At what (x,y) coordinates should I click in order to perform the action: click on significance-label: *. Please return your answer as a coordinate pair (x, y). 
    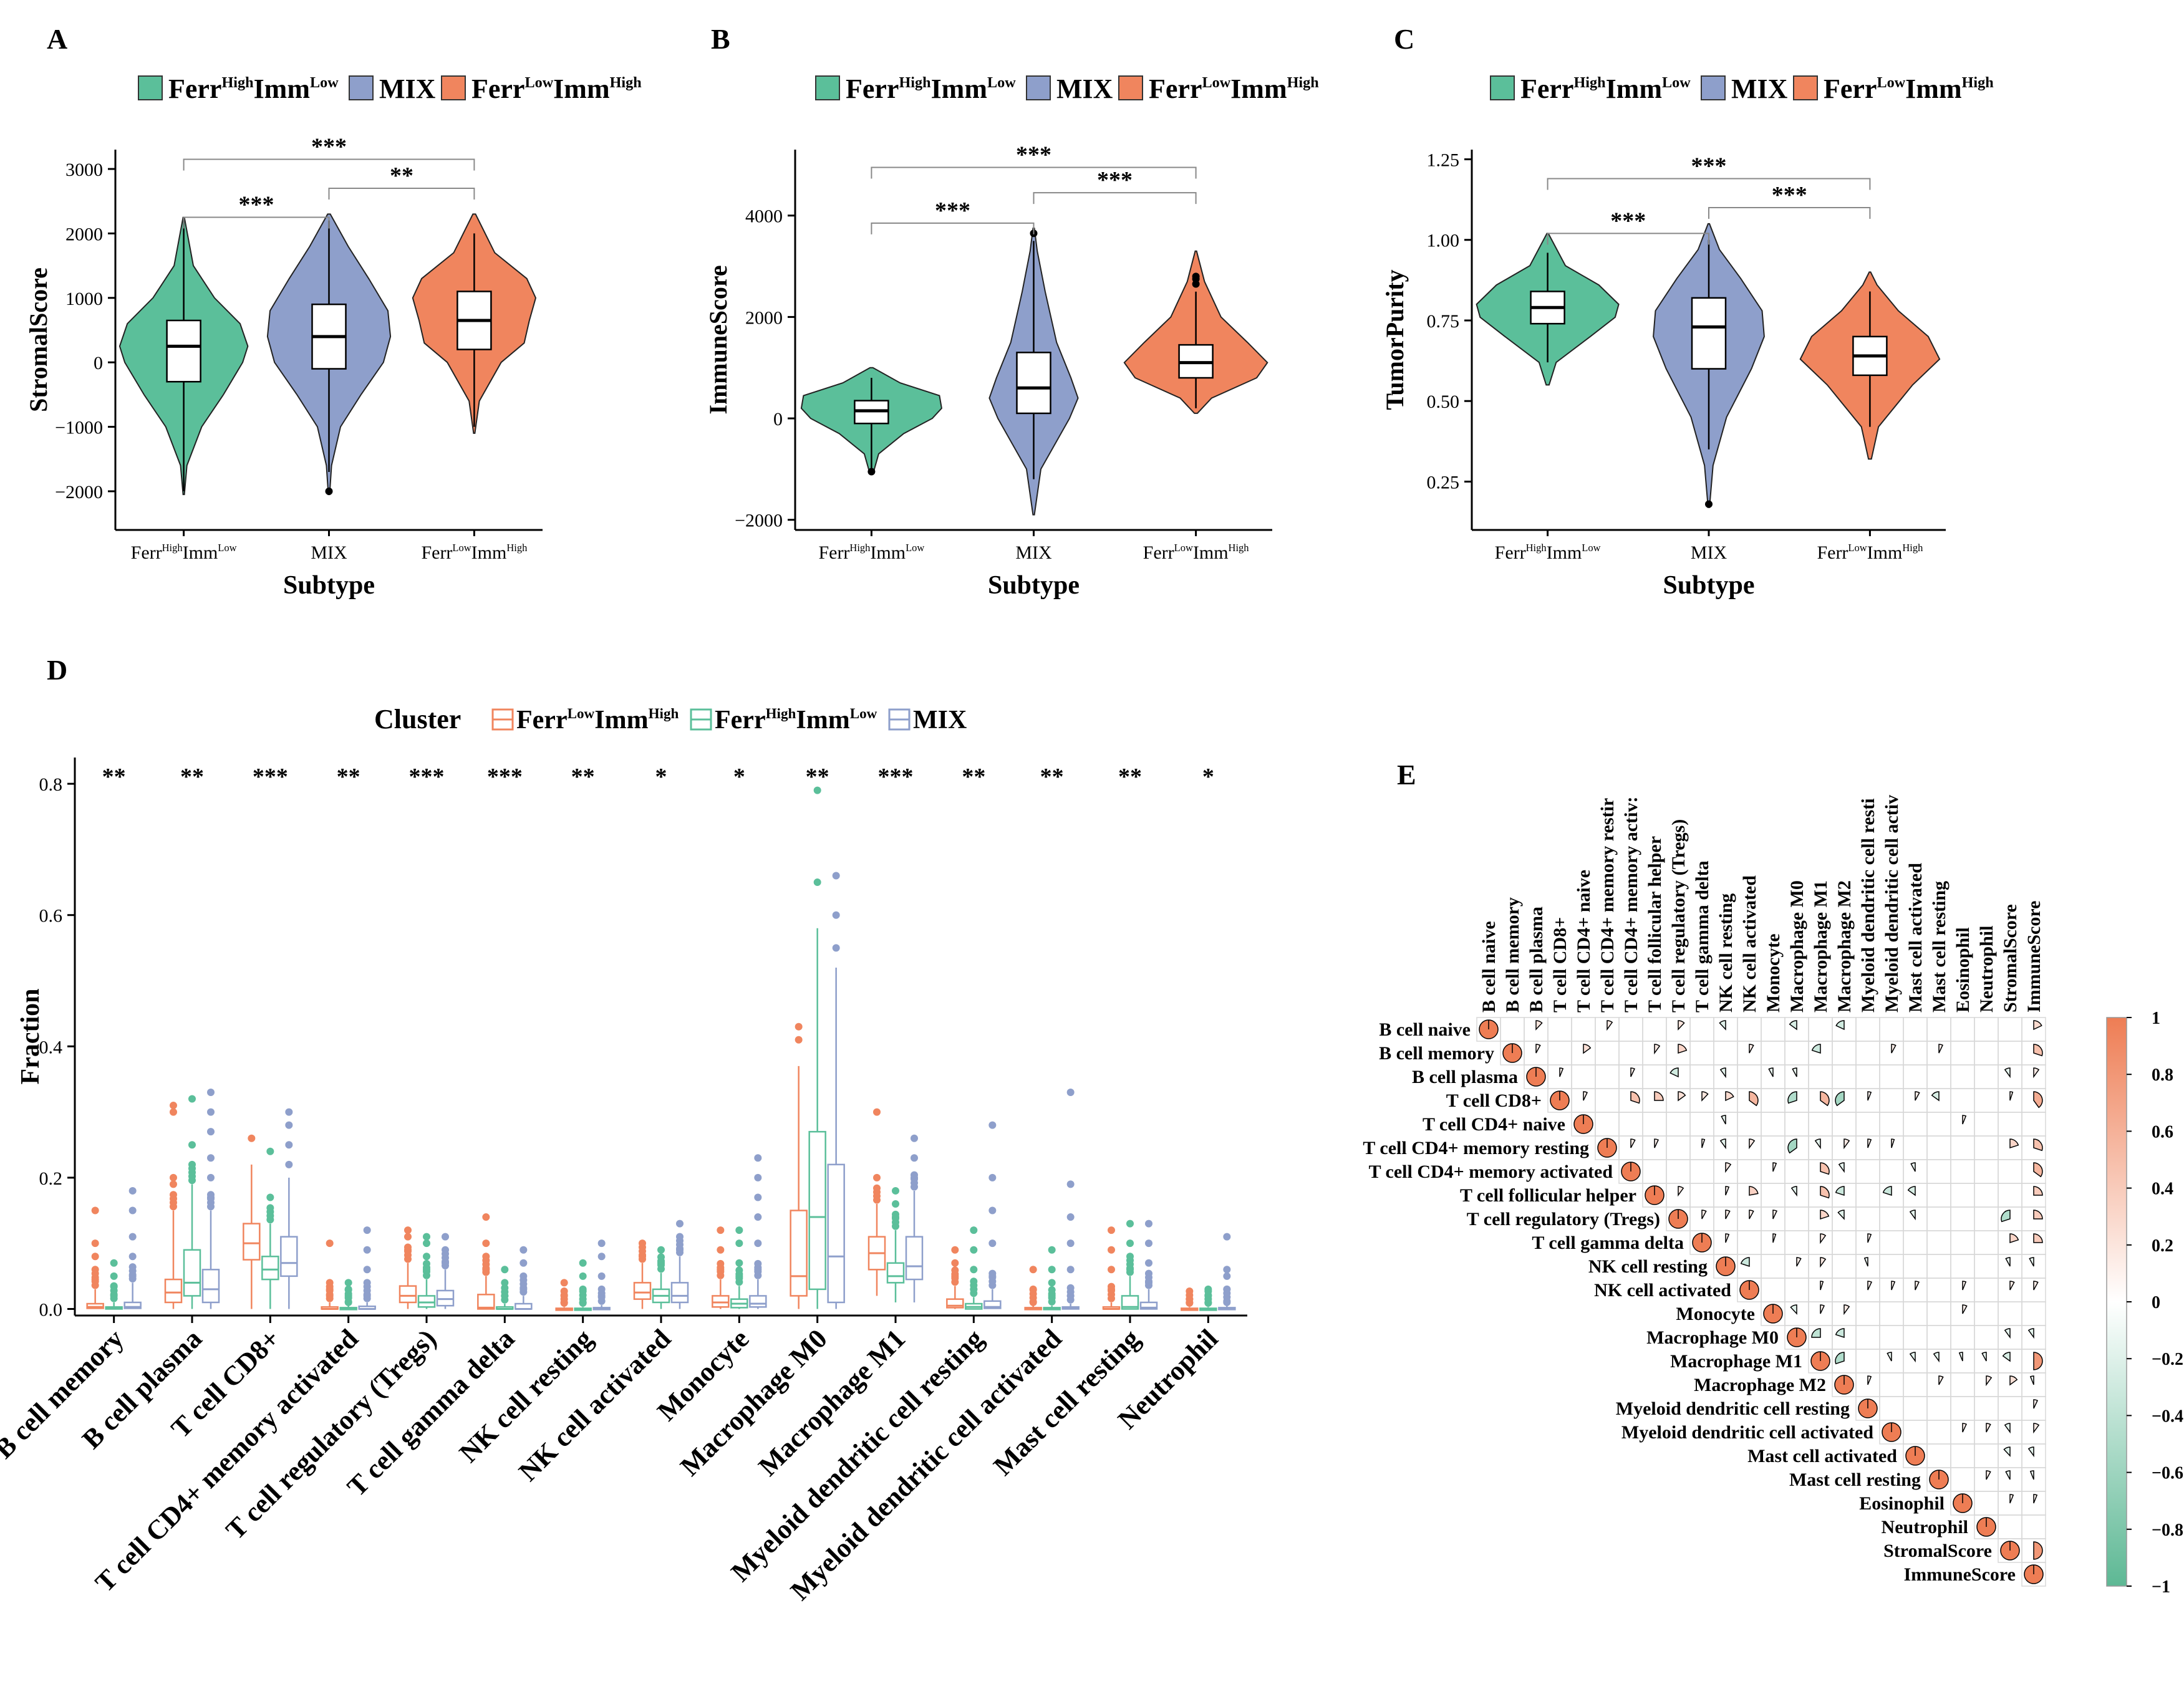
    Looking at the image, I should click on (661, 777).